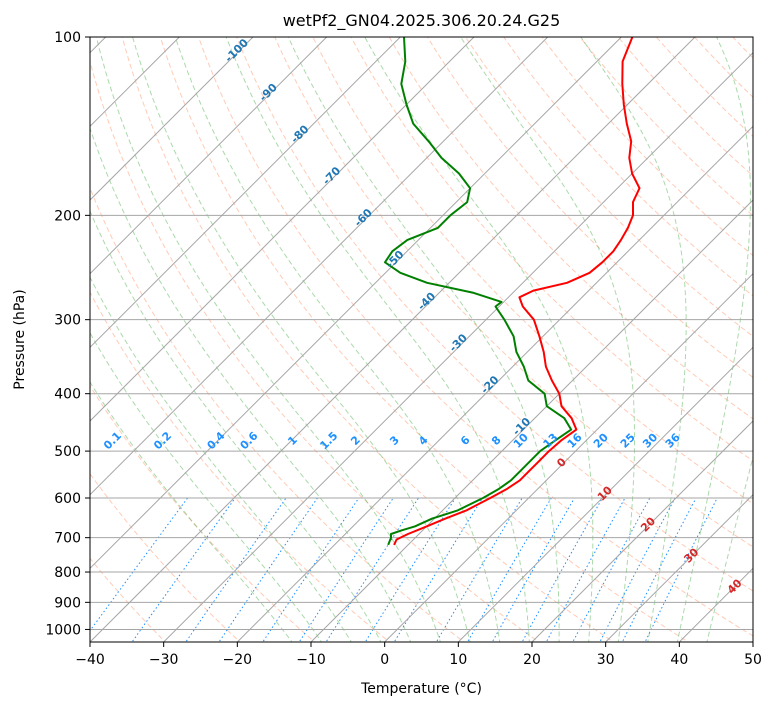 This screenshot has width=775, height=708. Describe the element at coordinates (421, 689) in the screenshot. I see `x-axis-label: Temperature (°C)` at that location.